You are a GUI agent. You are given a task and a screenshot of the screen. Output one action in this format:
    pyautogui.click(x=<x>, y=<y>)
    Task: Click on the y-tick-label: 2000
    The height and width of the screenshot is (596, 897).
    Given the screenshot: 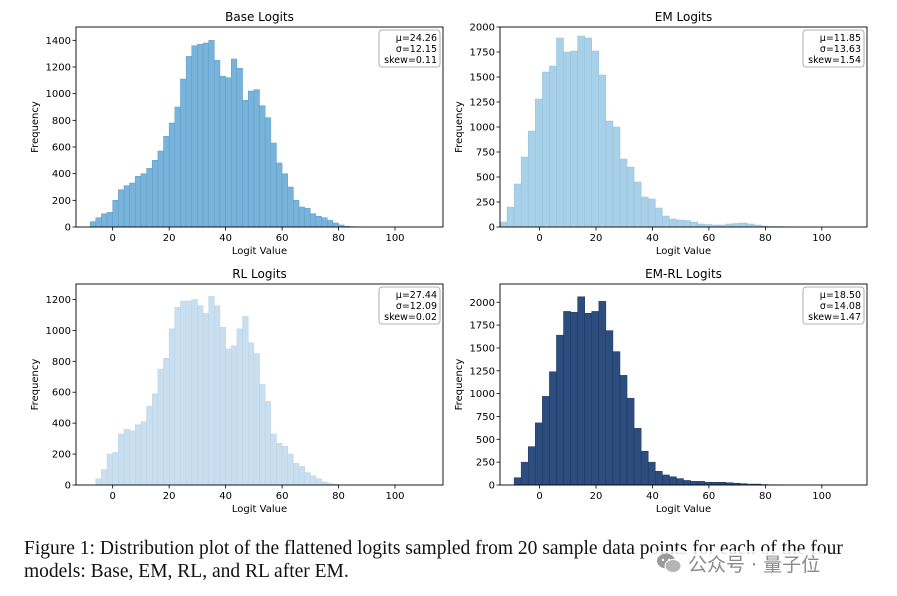 What is the action you would take?
    pyautogui.click(x=482, y=303)
    